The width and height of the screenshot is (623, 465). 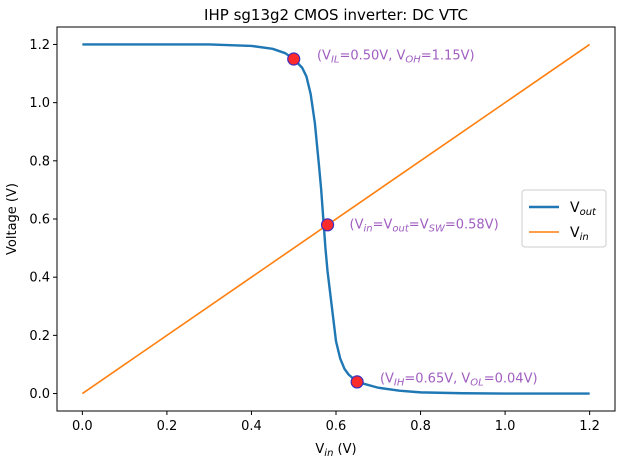 What do you see at coordinates (400, 228) in the screenshot?
I see `annotation-2-part: out` at bounding box center [400, 228].